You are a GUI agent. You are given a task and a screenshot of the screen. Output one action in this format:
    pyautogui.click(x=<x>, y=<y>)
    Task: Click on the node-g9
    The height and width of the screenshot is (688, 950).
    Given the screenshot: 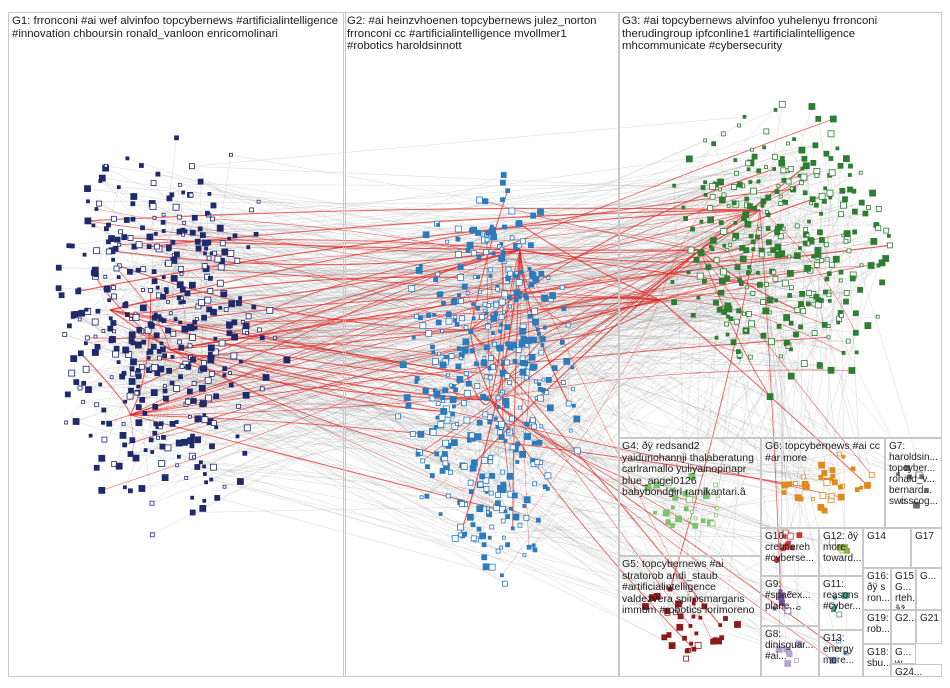 What is the action you would take?
    pyautogui.click(x=798, y=608)
    